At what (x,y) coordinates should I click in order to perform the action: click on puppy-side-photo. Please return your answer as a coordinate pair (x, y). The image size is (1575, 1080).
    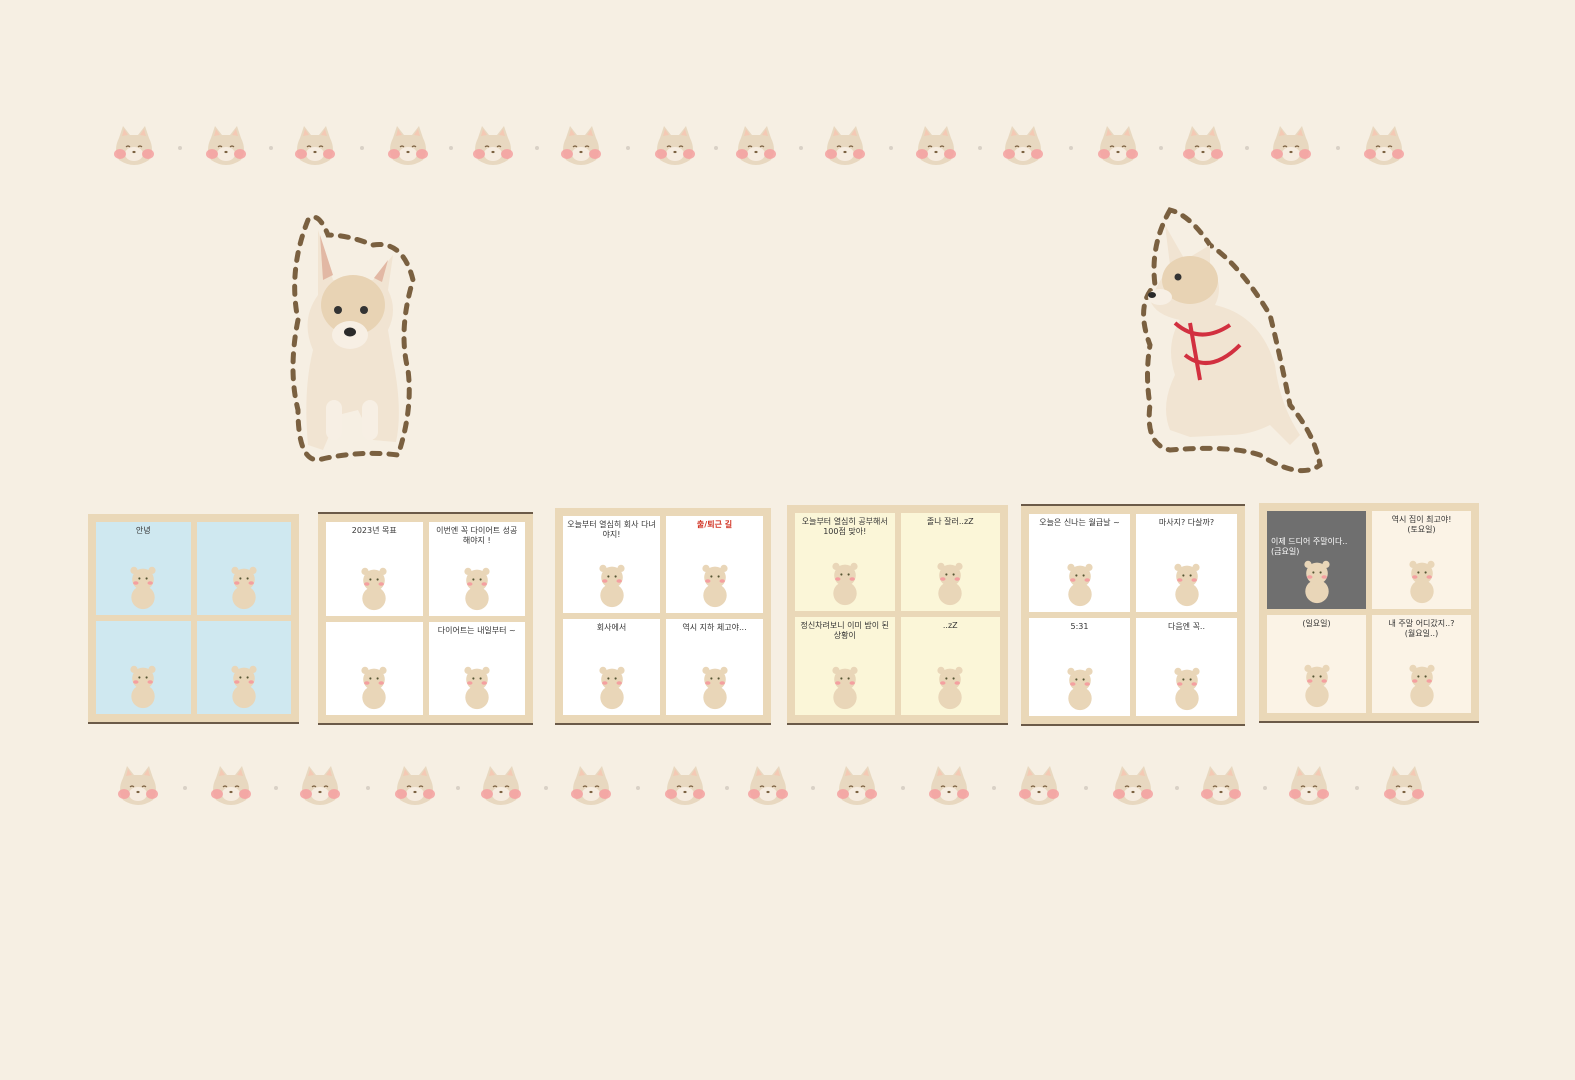
    Looking at the image, I should click on (1230, 342).